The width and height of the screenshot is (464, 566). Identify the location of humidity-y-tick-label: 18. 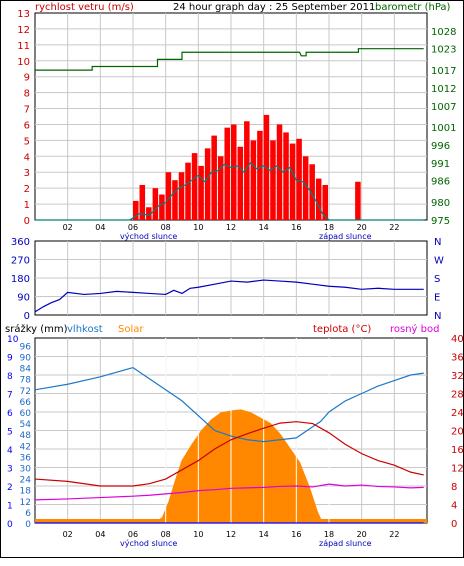
(26, 492).